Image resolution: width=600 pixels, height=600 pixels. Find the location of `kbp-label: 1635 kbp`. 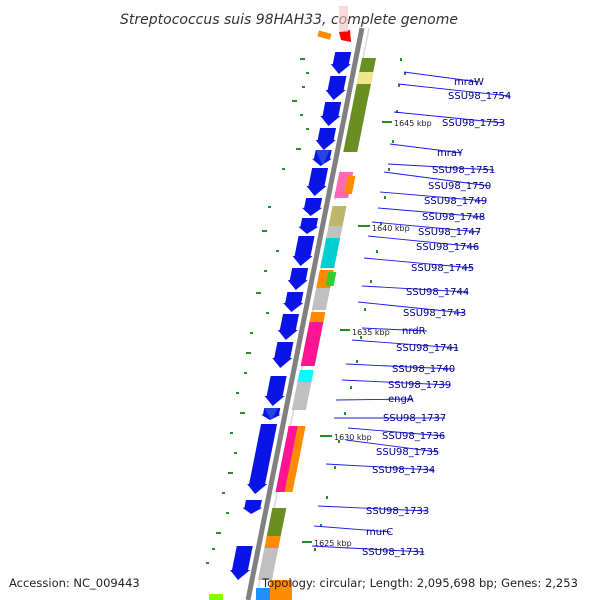

kbp-label: 1635 kbp is located at coordinates (371, 332).